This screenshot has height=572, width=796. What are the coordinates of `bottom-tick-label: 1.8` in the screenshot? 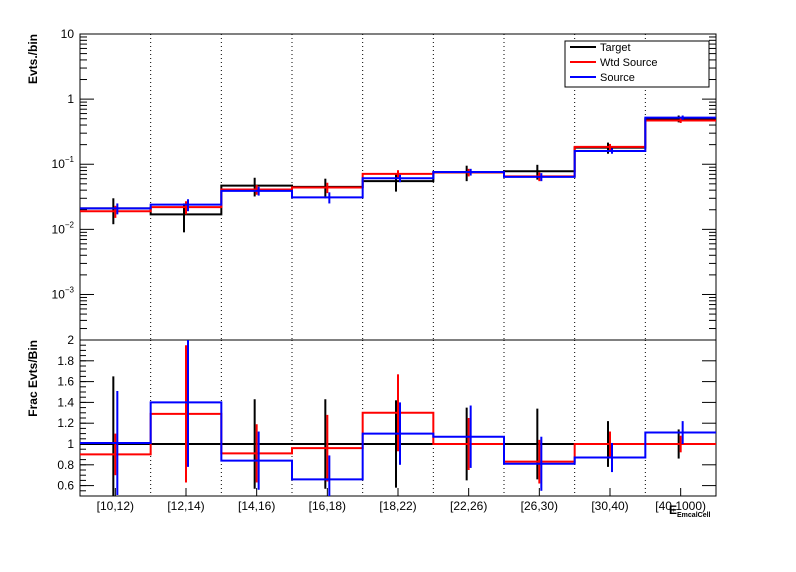 It's located at (65, 361).